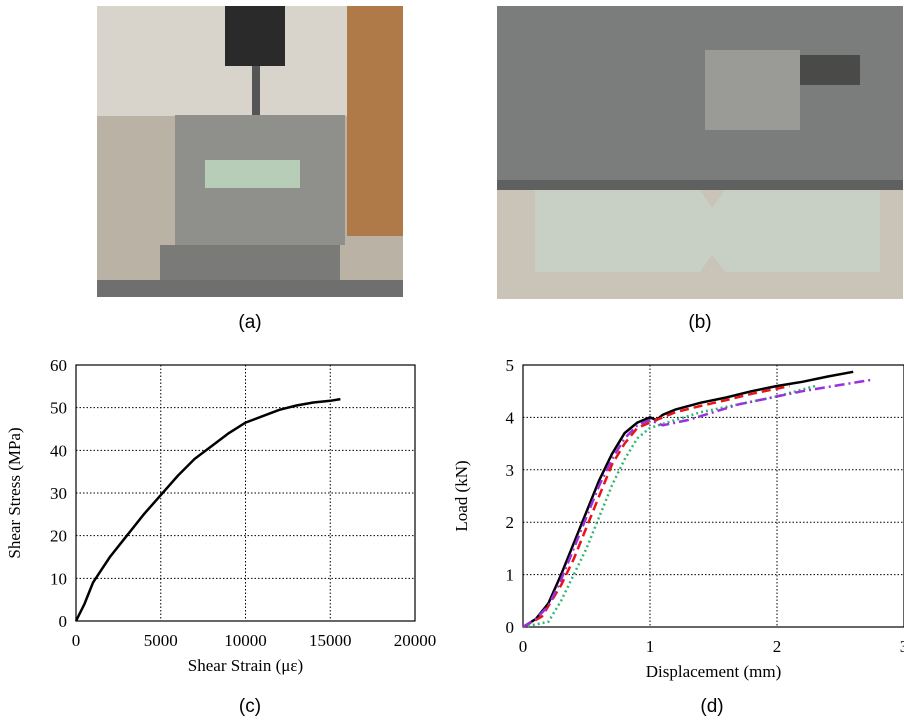 The image size is (904, 721). What do you see at coordinates (58, 493) in the screenshot?
I see `y-tick-label: 30` at bounding box center [58, 493].